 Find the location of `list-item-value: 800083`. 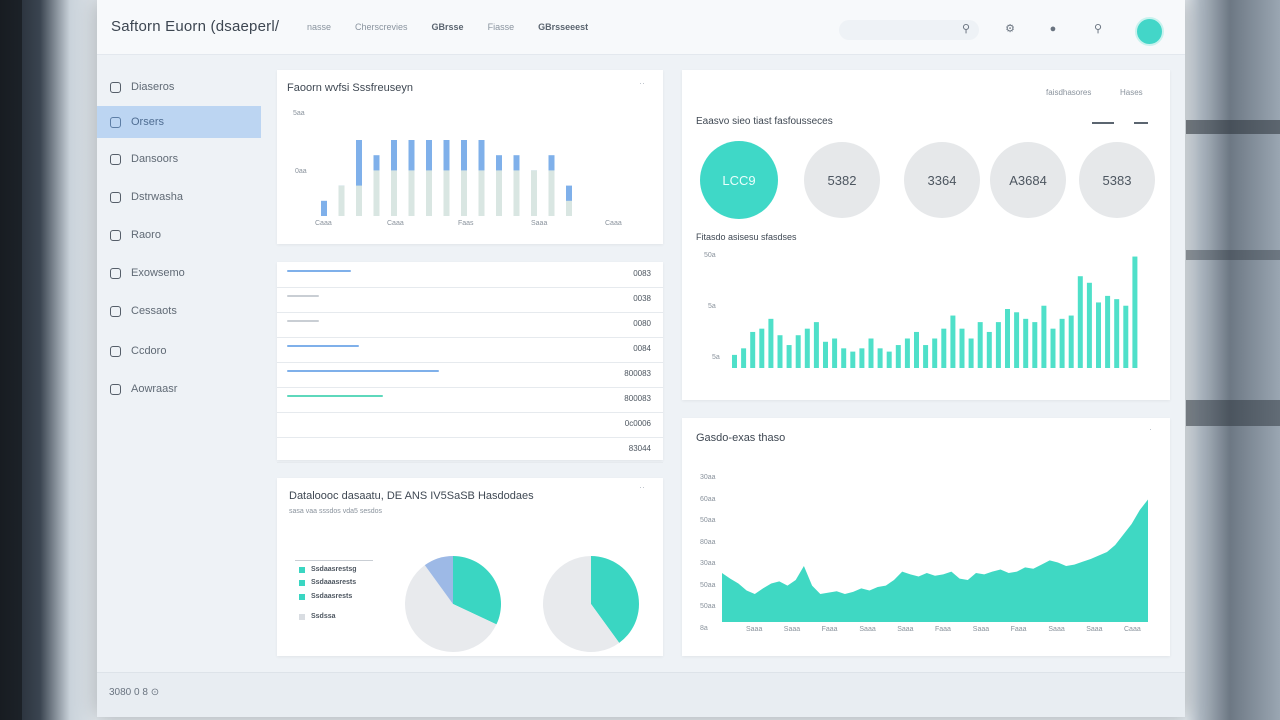

list-item-value: 800083 is located at coordinates (637, 373).